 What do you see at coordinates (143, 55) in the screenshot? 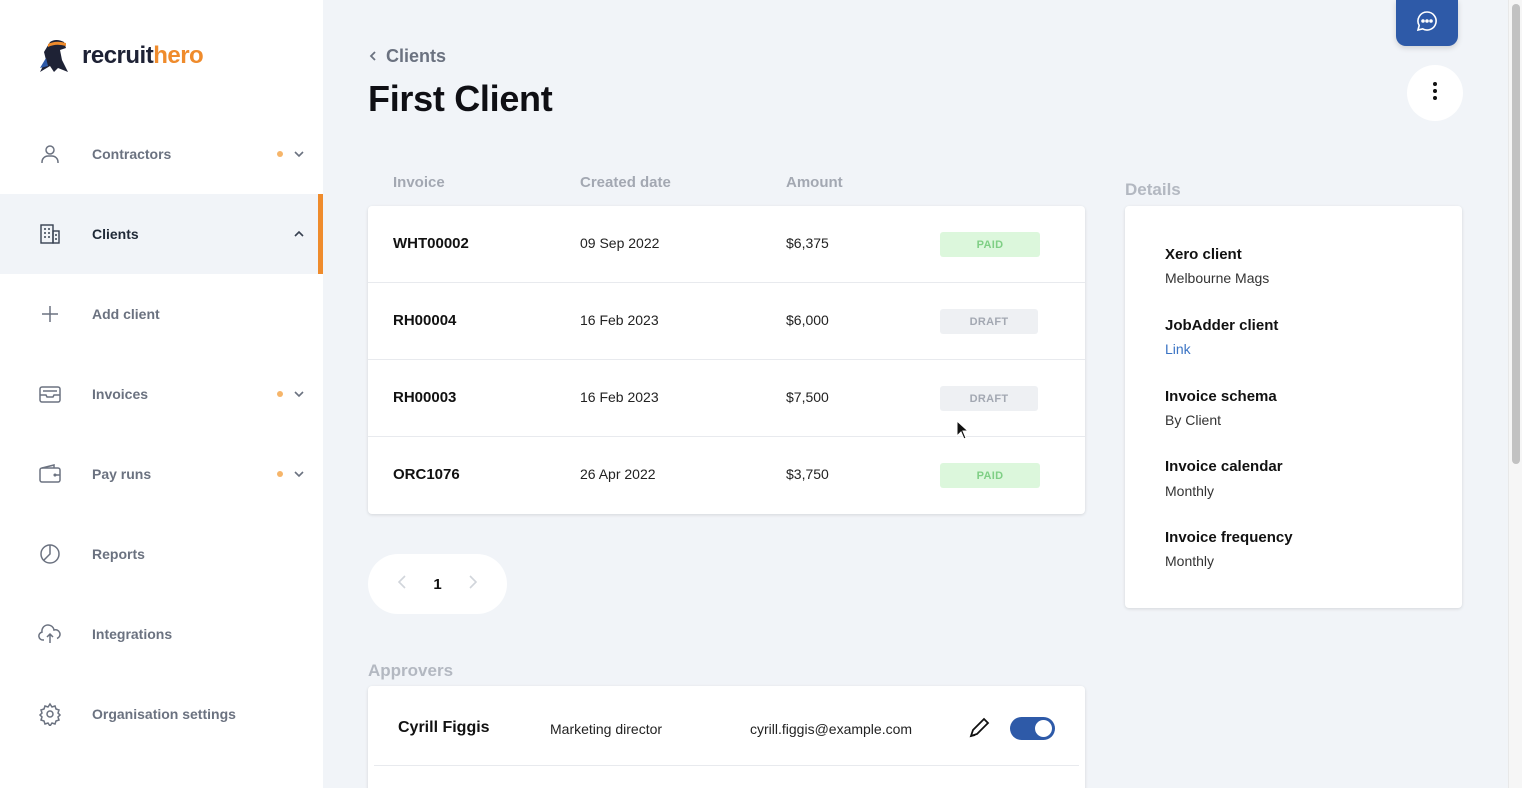
I see `brand-name: recruithero` at bounding box center [143, 55].